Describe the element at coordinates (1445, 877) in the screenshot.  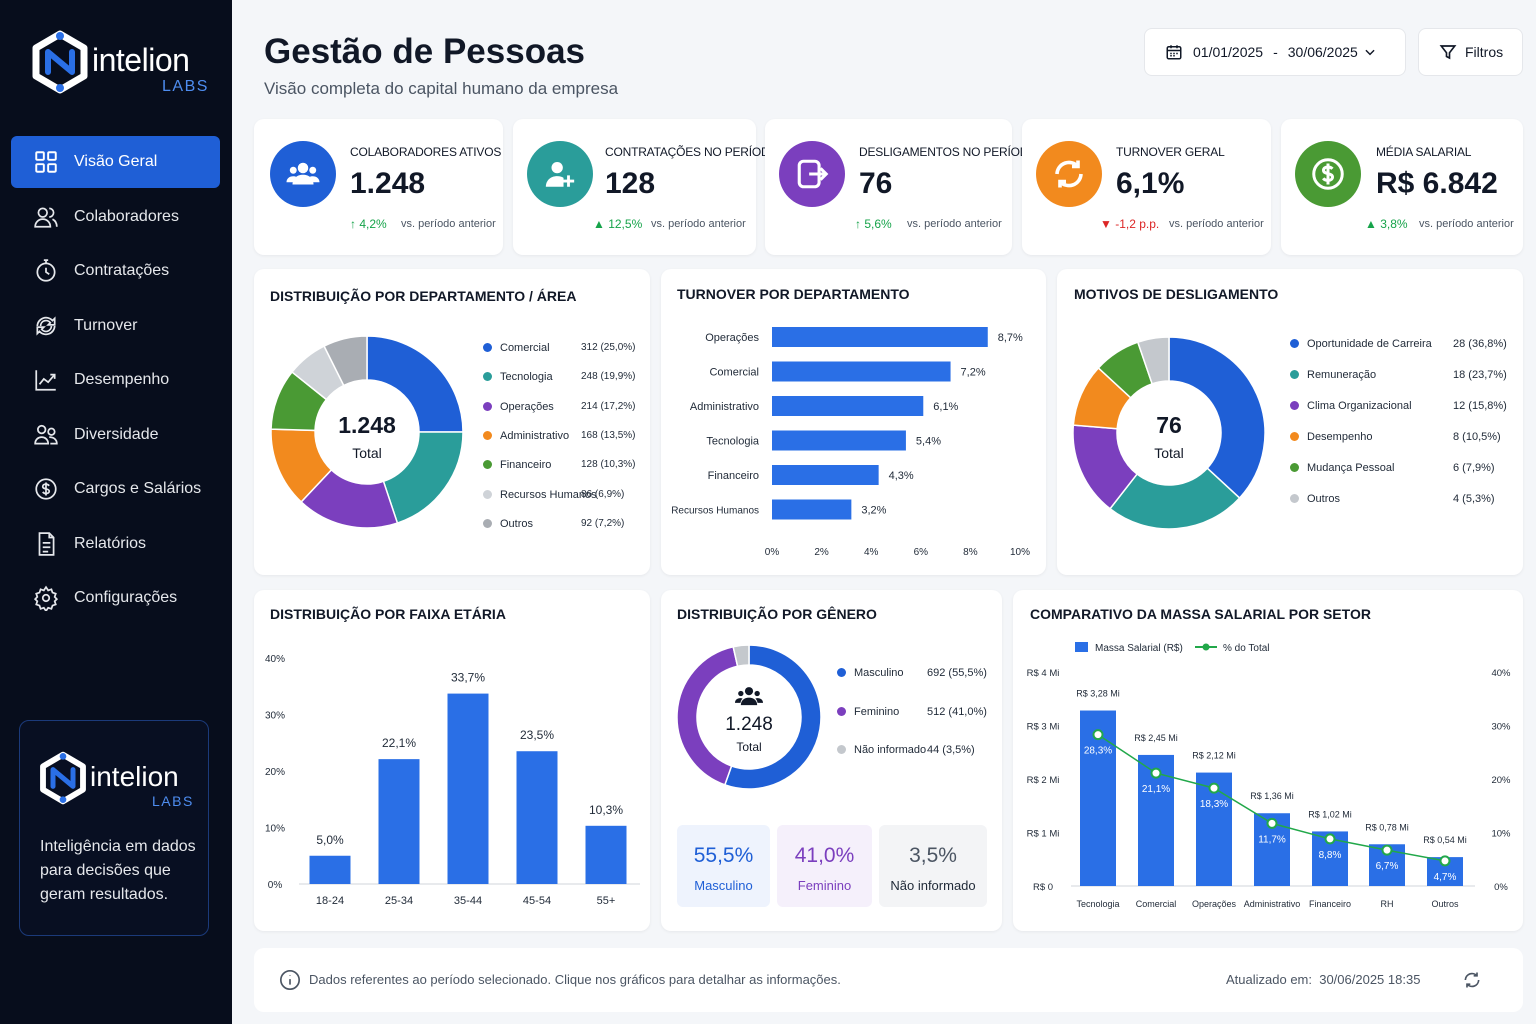
I see `percent-label: 4,7%` at that location.